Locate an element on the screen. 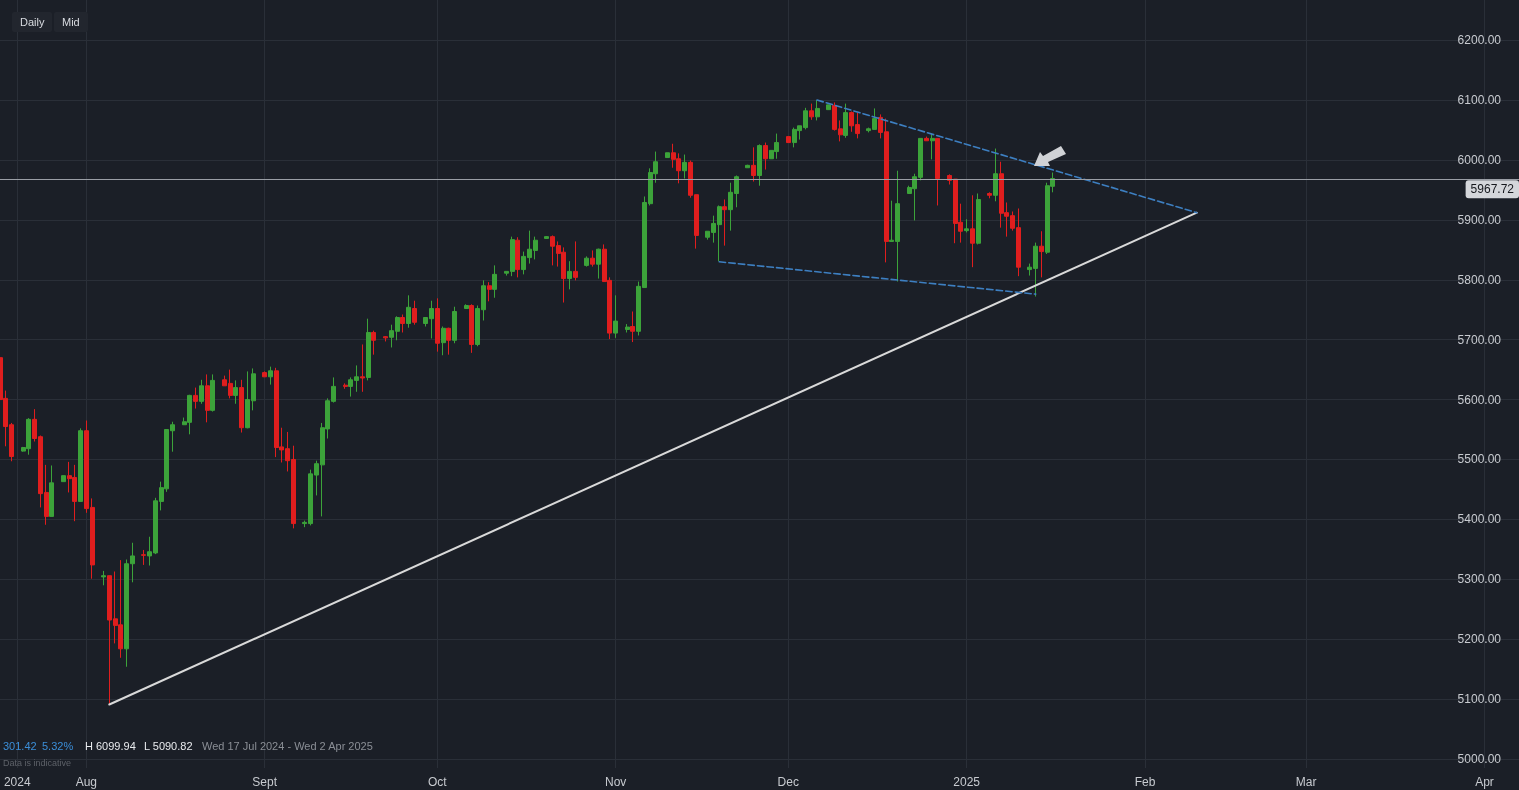 This screenshot has width=1519, height=790. annotation: Mid is located at coordinates (71, 22).